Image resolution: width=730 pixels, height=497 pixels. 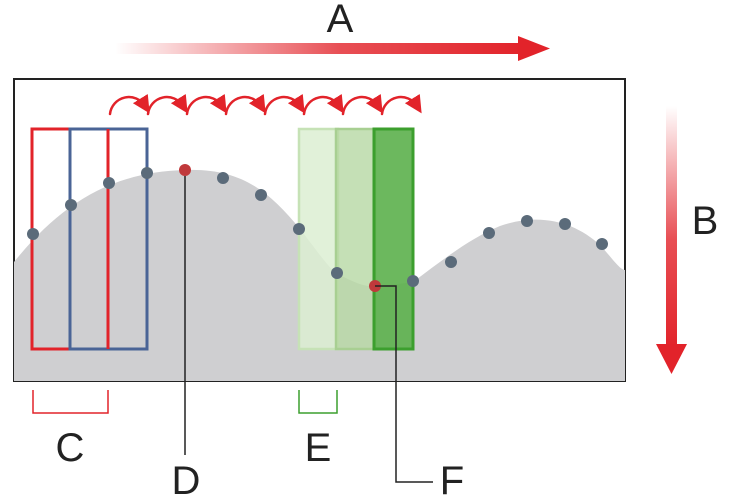 I want to click on curved-arrows, so click(x=265, y=104).